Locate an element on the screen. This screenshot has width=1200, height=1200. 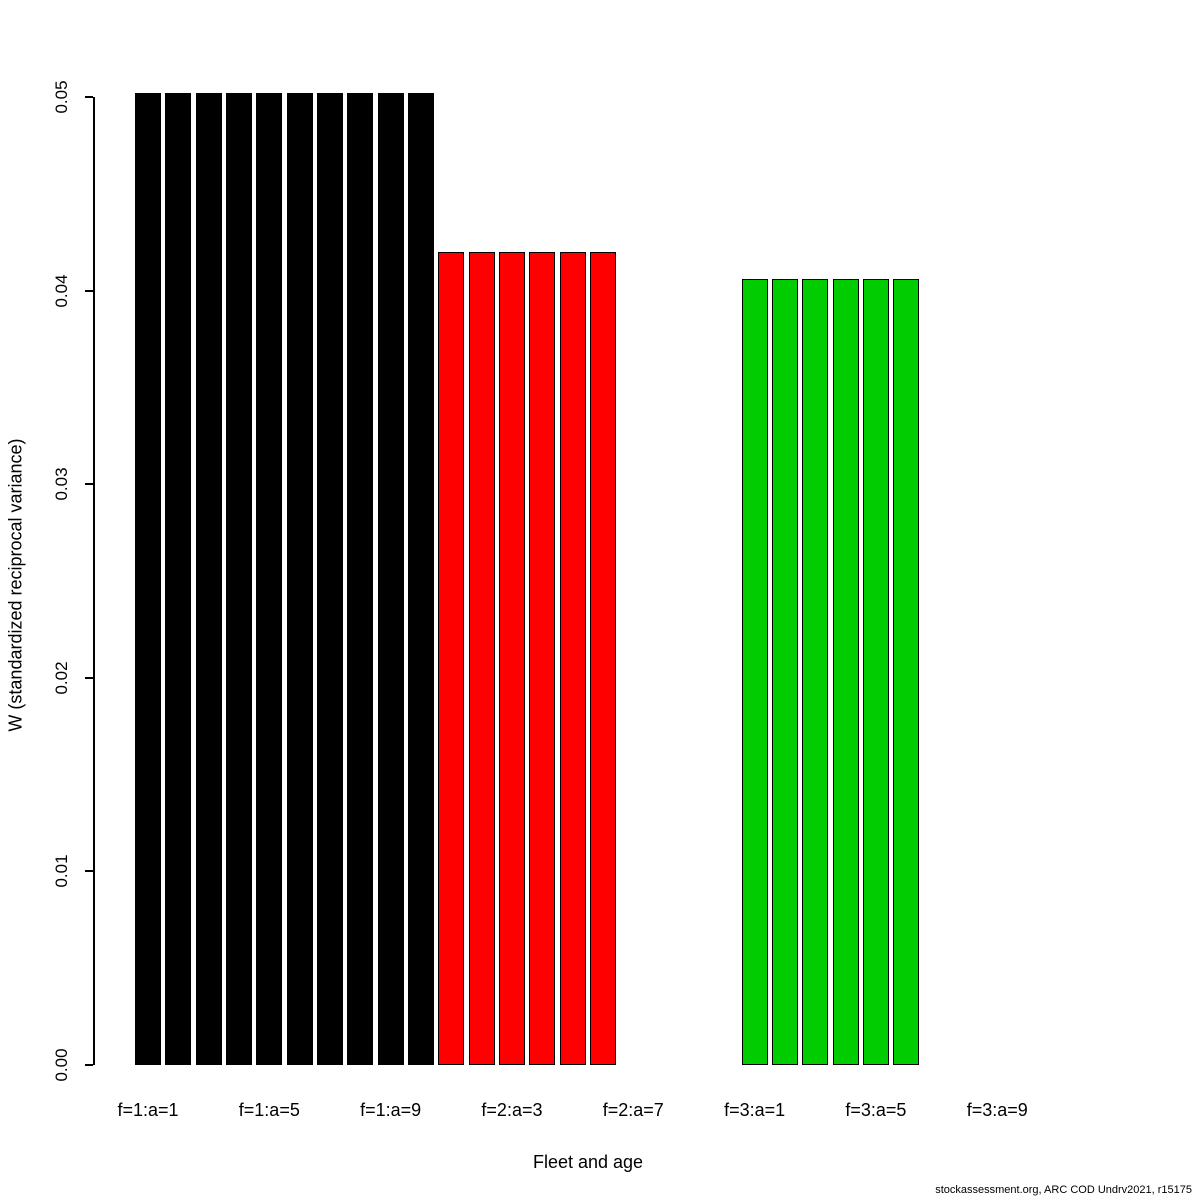
bar-f=3:a=5 is located at coordinates (875, 671).